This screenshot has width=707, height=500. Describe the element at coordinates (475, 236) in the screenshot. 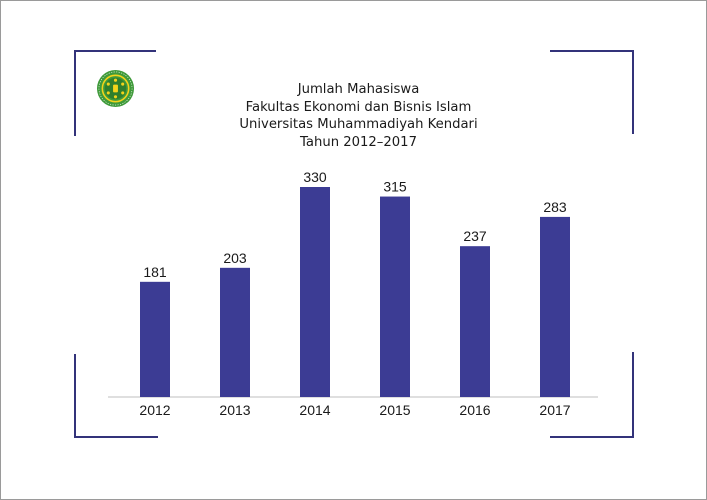

I see `data-label-2016: 237` at that location.